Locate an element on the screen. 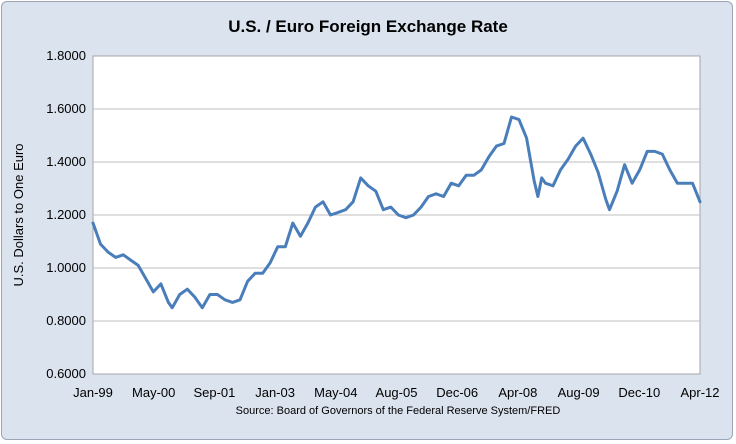 This screenshot has height=444, width=736. chart-title: U.S. / Euro Foreign Exchange Rate is located at coordinates (368, 26).